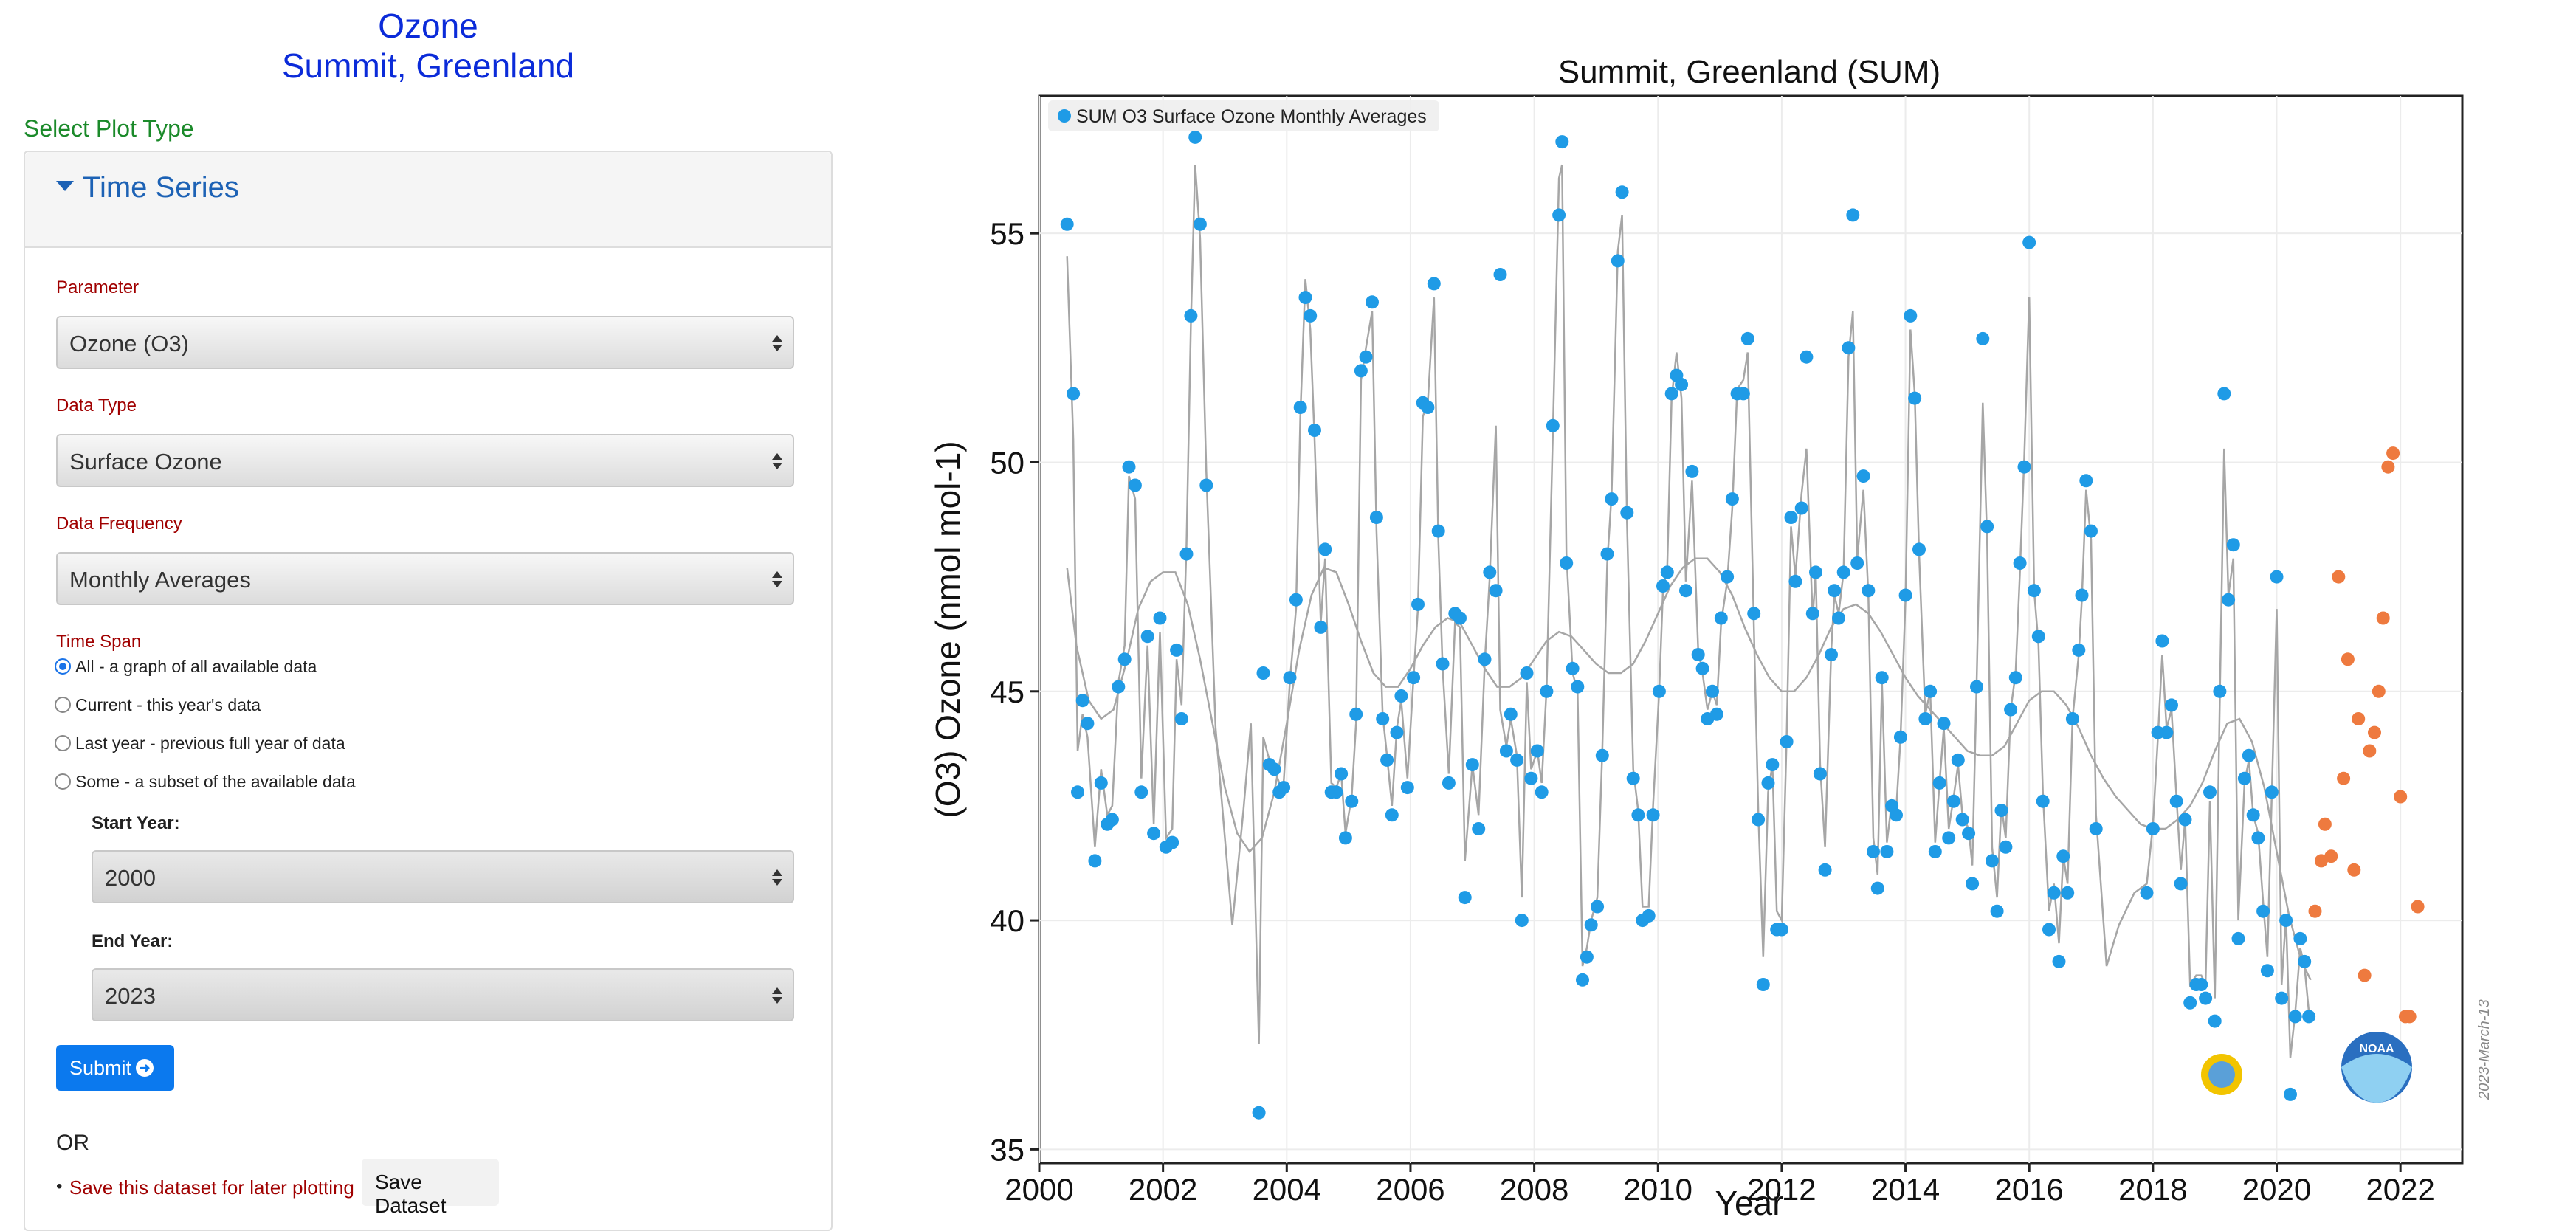 The image size is (2576, 1231). What do you see at coordinates (65, 186) in the screenshot?
I see `caret-down-icon` at bounding box center [65, 186].